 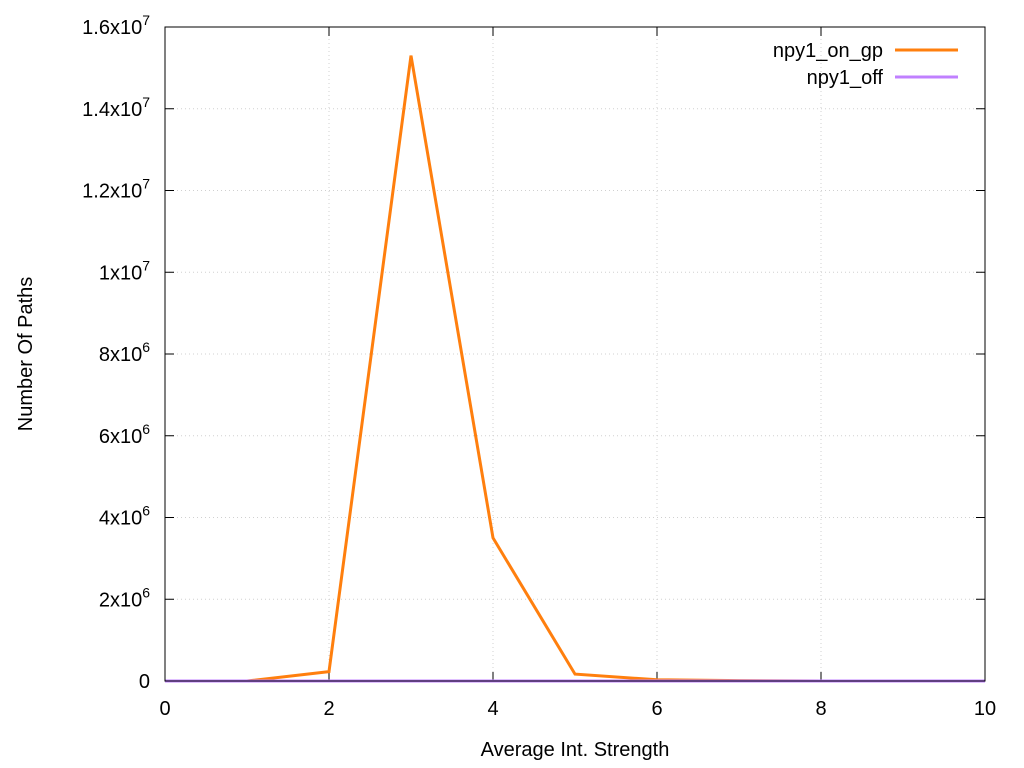 What do you see at coordinates (164, 709) in the screenshot?
I see `x-tick-label: 0` at bounding box center [164, 709].